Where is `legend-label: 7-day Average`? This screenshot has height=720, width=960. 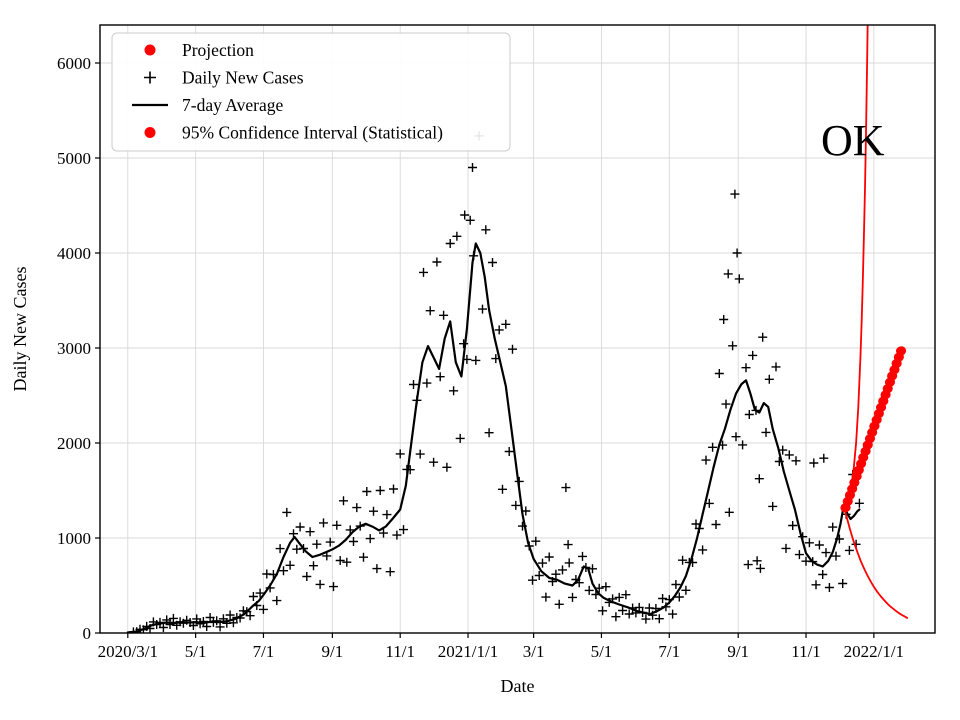 legend-label: 7-day Average is located at coordinates (232, 105).